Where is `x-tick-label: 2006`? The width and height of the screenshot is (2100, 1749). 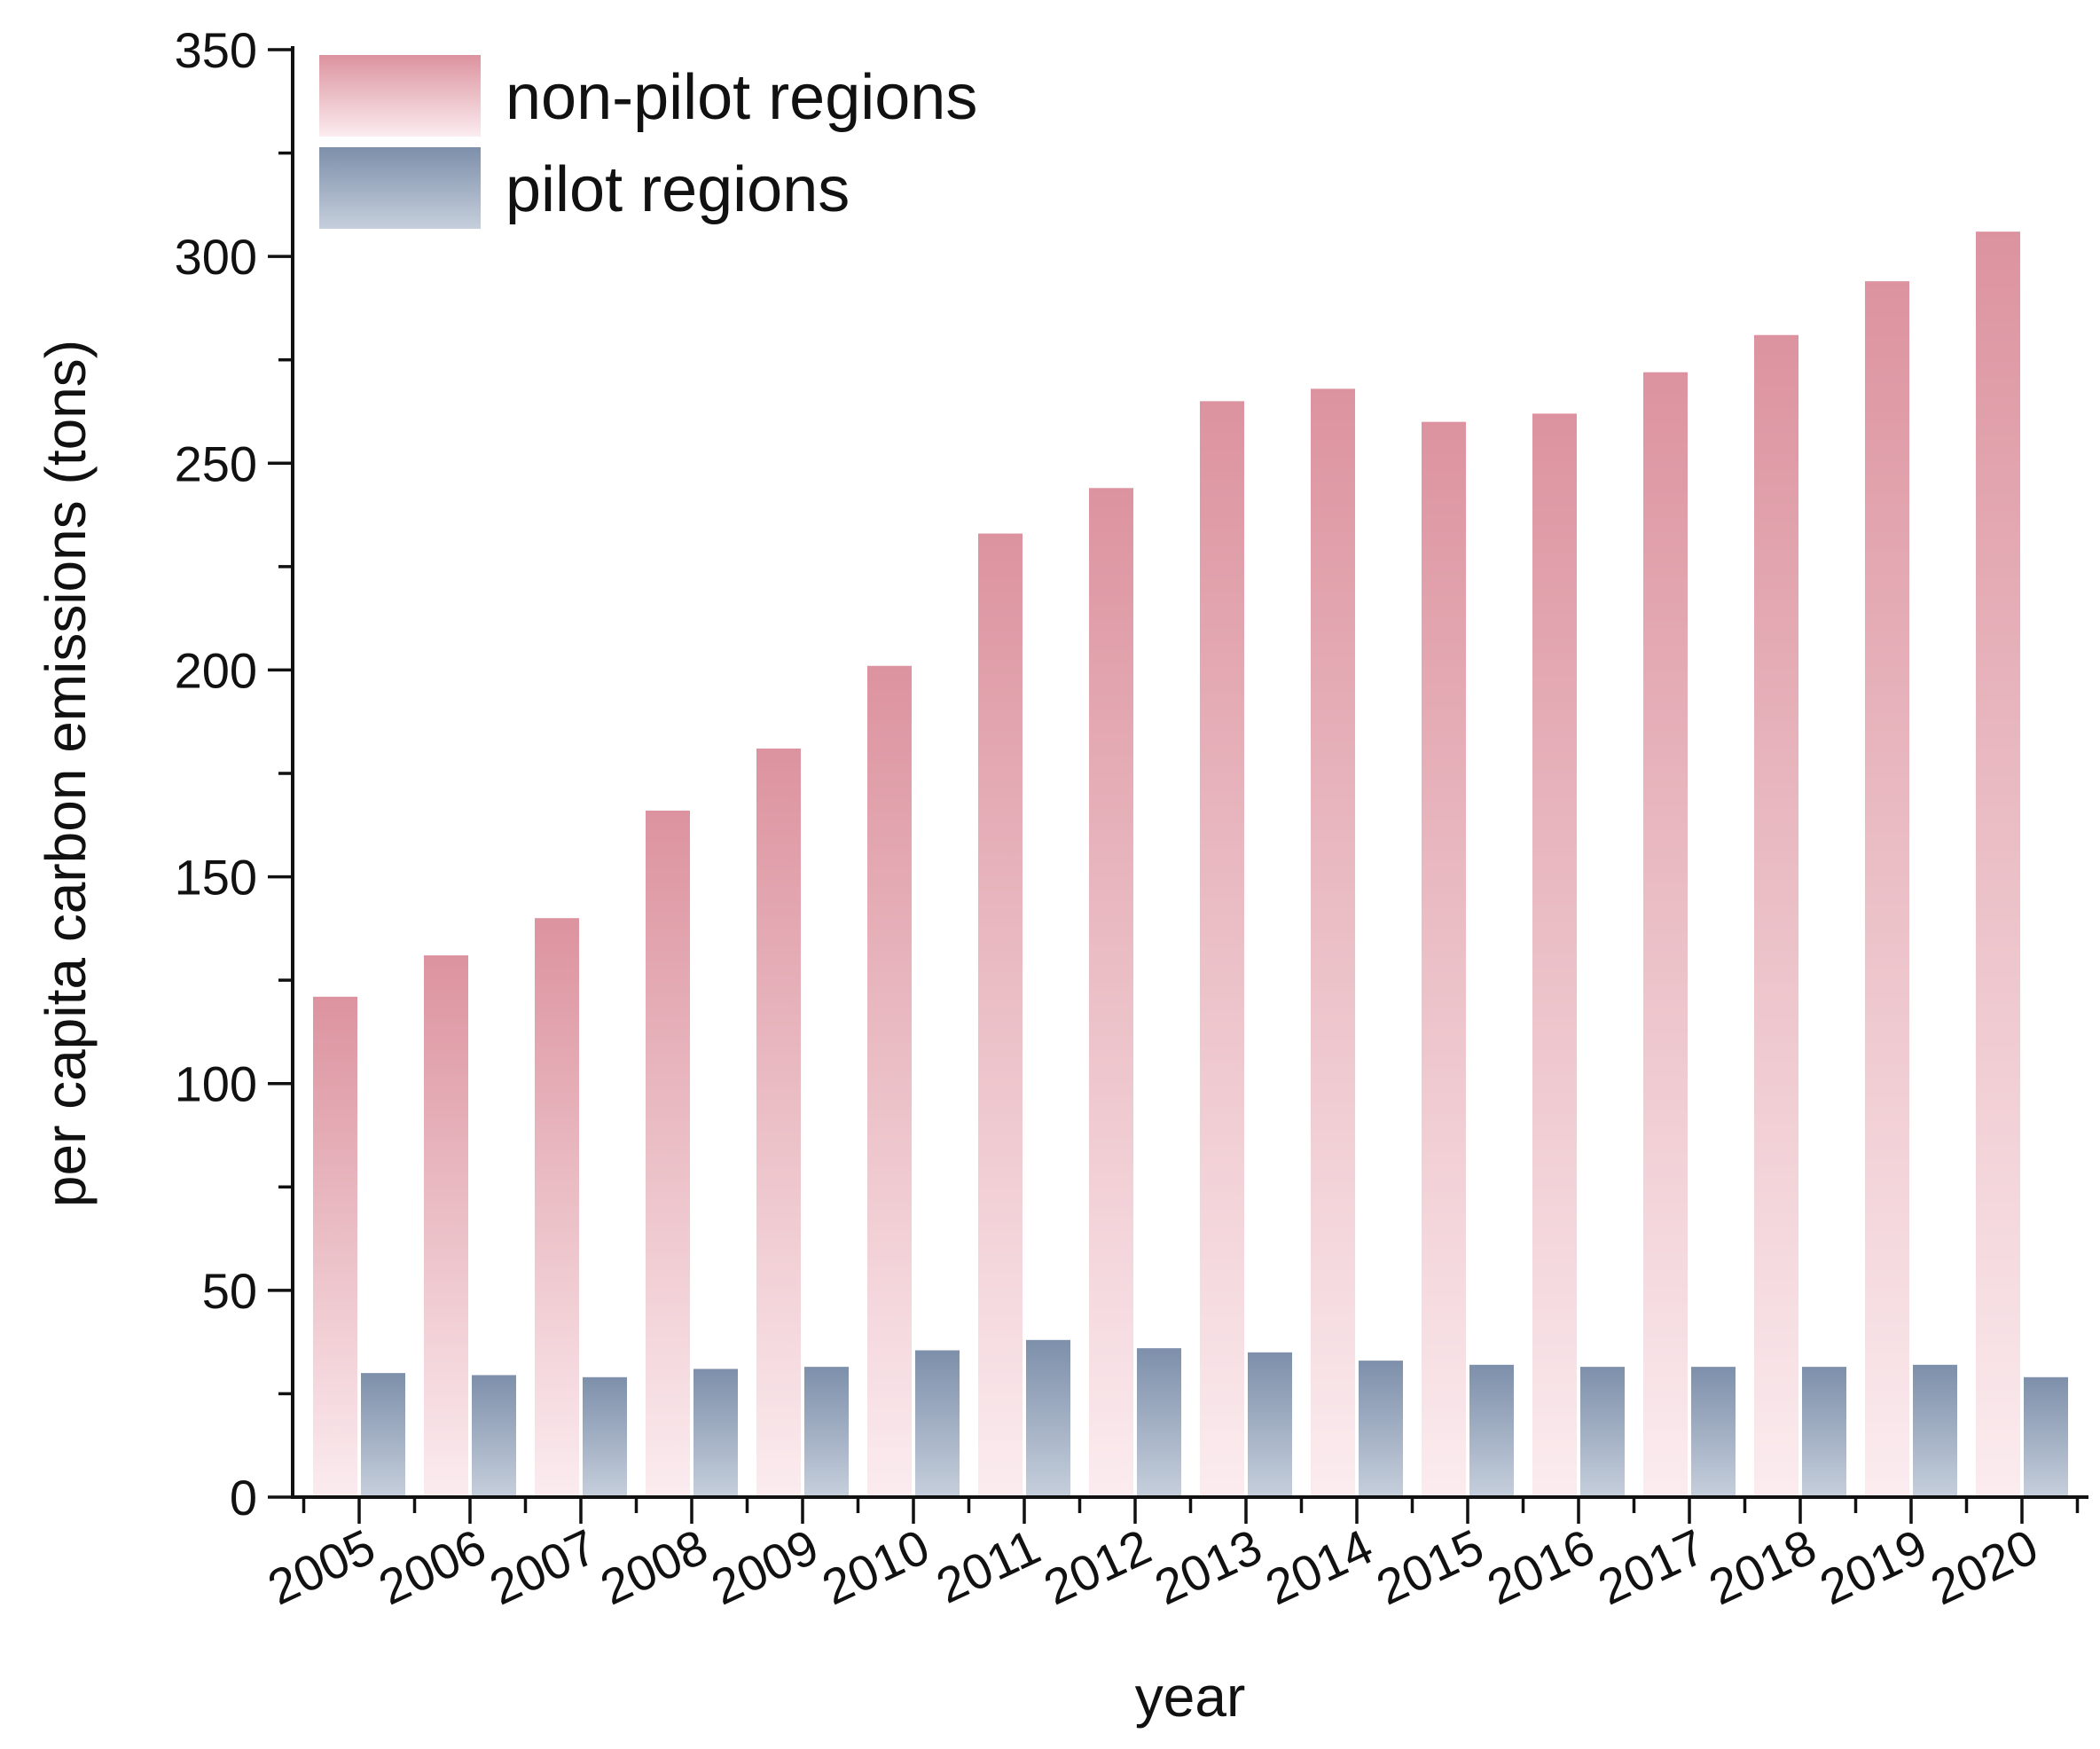 x-tick-label: 2006 is located at coordinates (433, 1567).